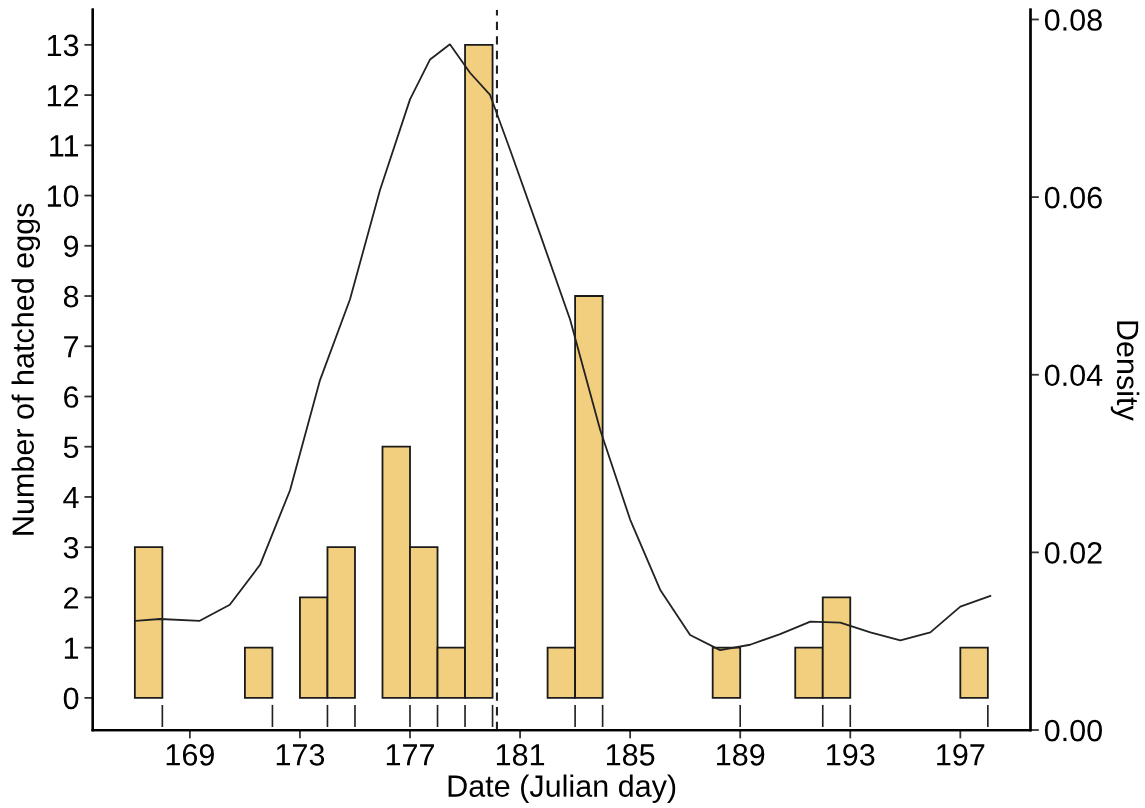 The width and height of the screenshot is (1145, 808). Describe the element at coordinates (1073, 197) in the screenshot. I see `y2-tick-label: 0.06` at that location.